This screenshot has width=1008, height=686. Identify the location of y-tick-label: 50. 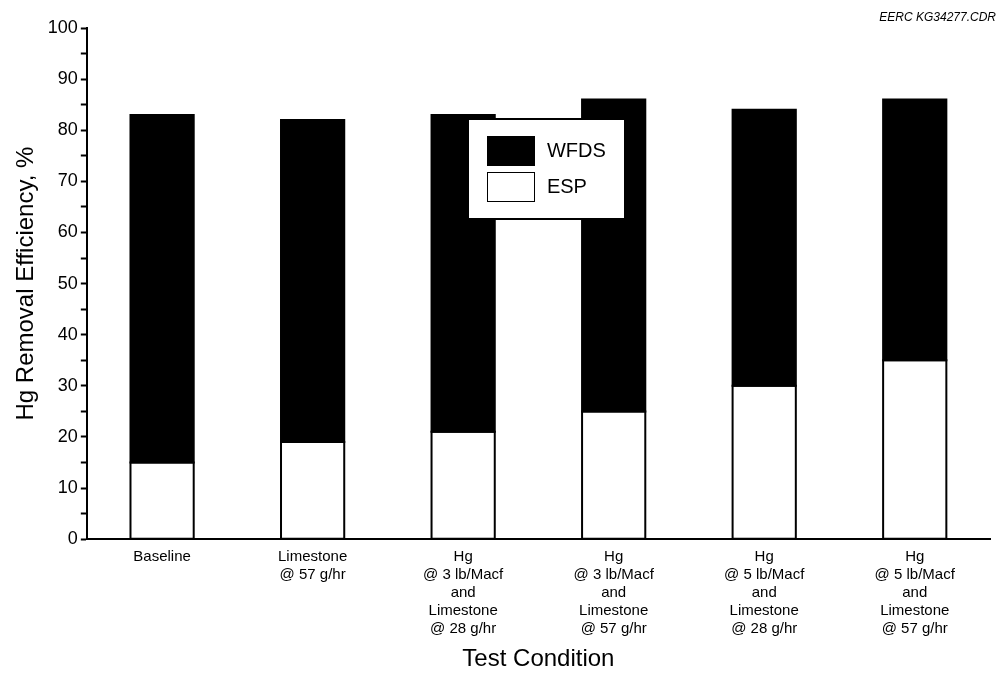
(67, 282).